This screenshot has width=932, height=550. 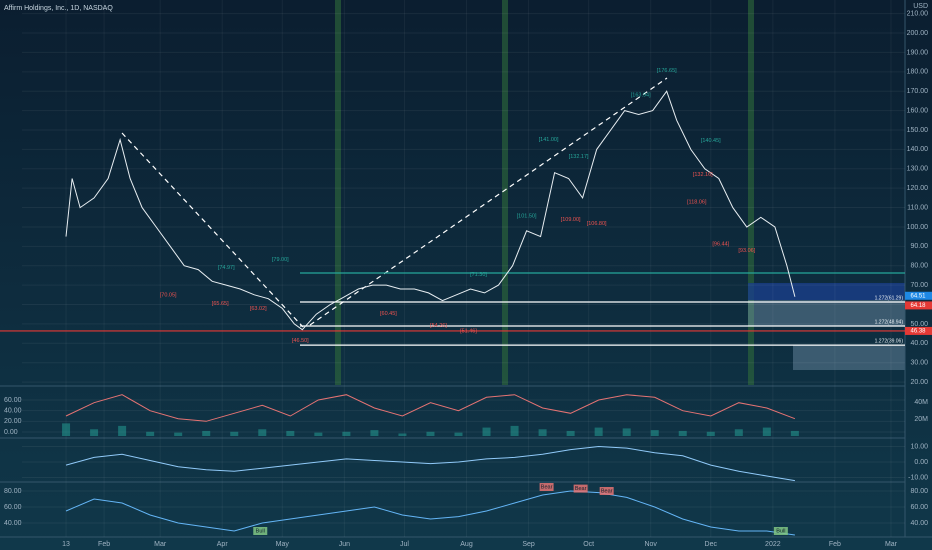 What do you see at coordinates (283, 544) in the screenshot?
I see `x-tick-label: May` at bounding box center [283, 544].